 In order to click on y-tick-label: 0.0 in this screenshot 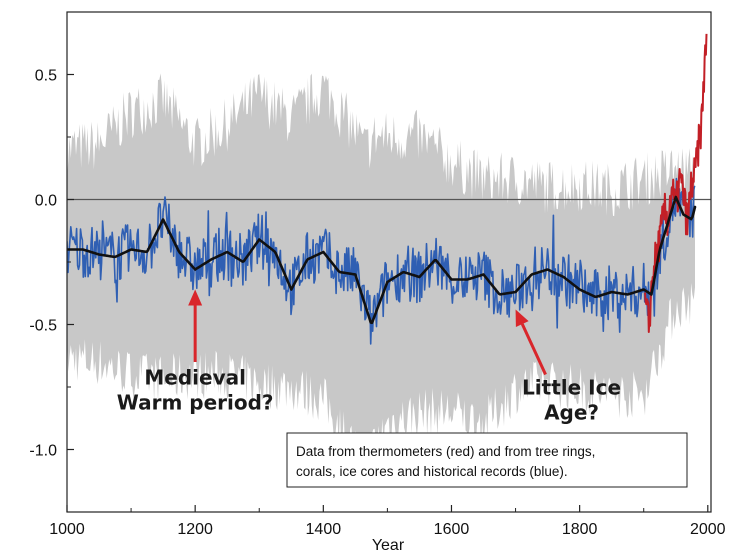, I will do `click(46, 201)`.